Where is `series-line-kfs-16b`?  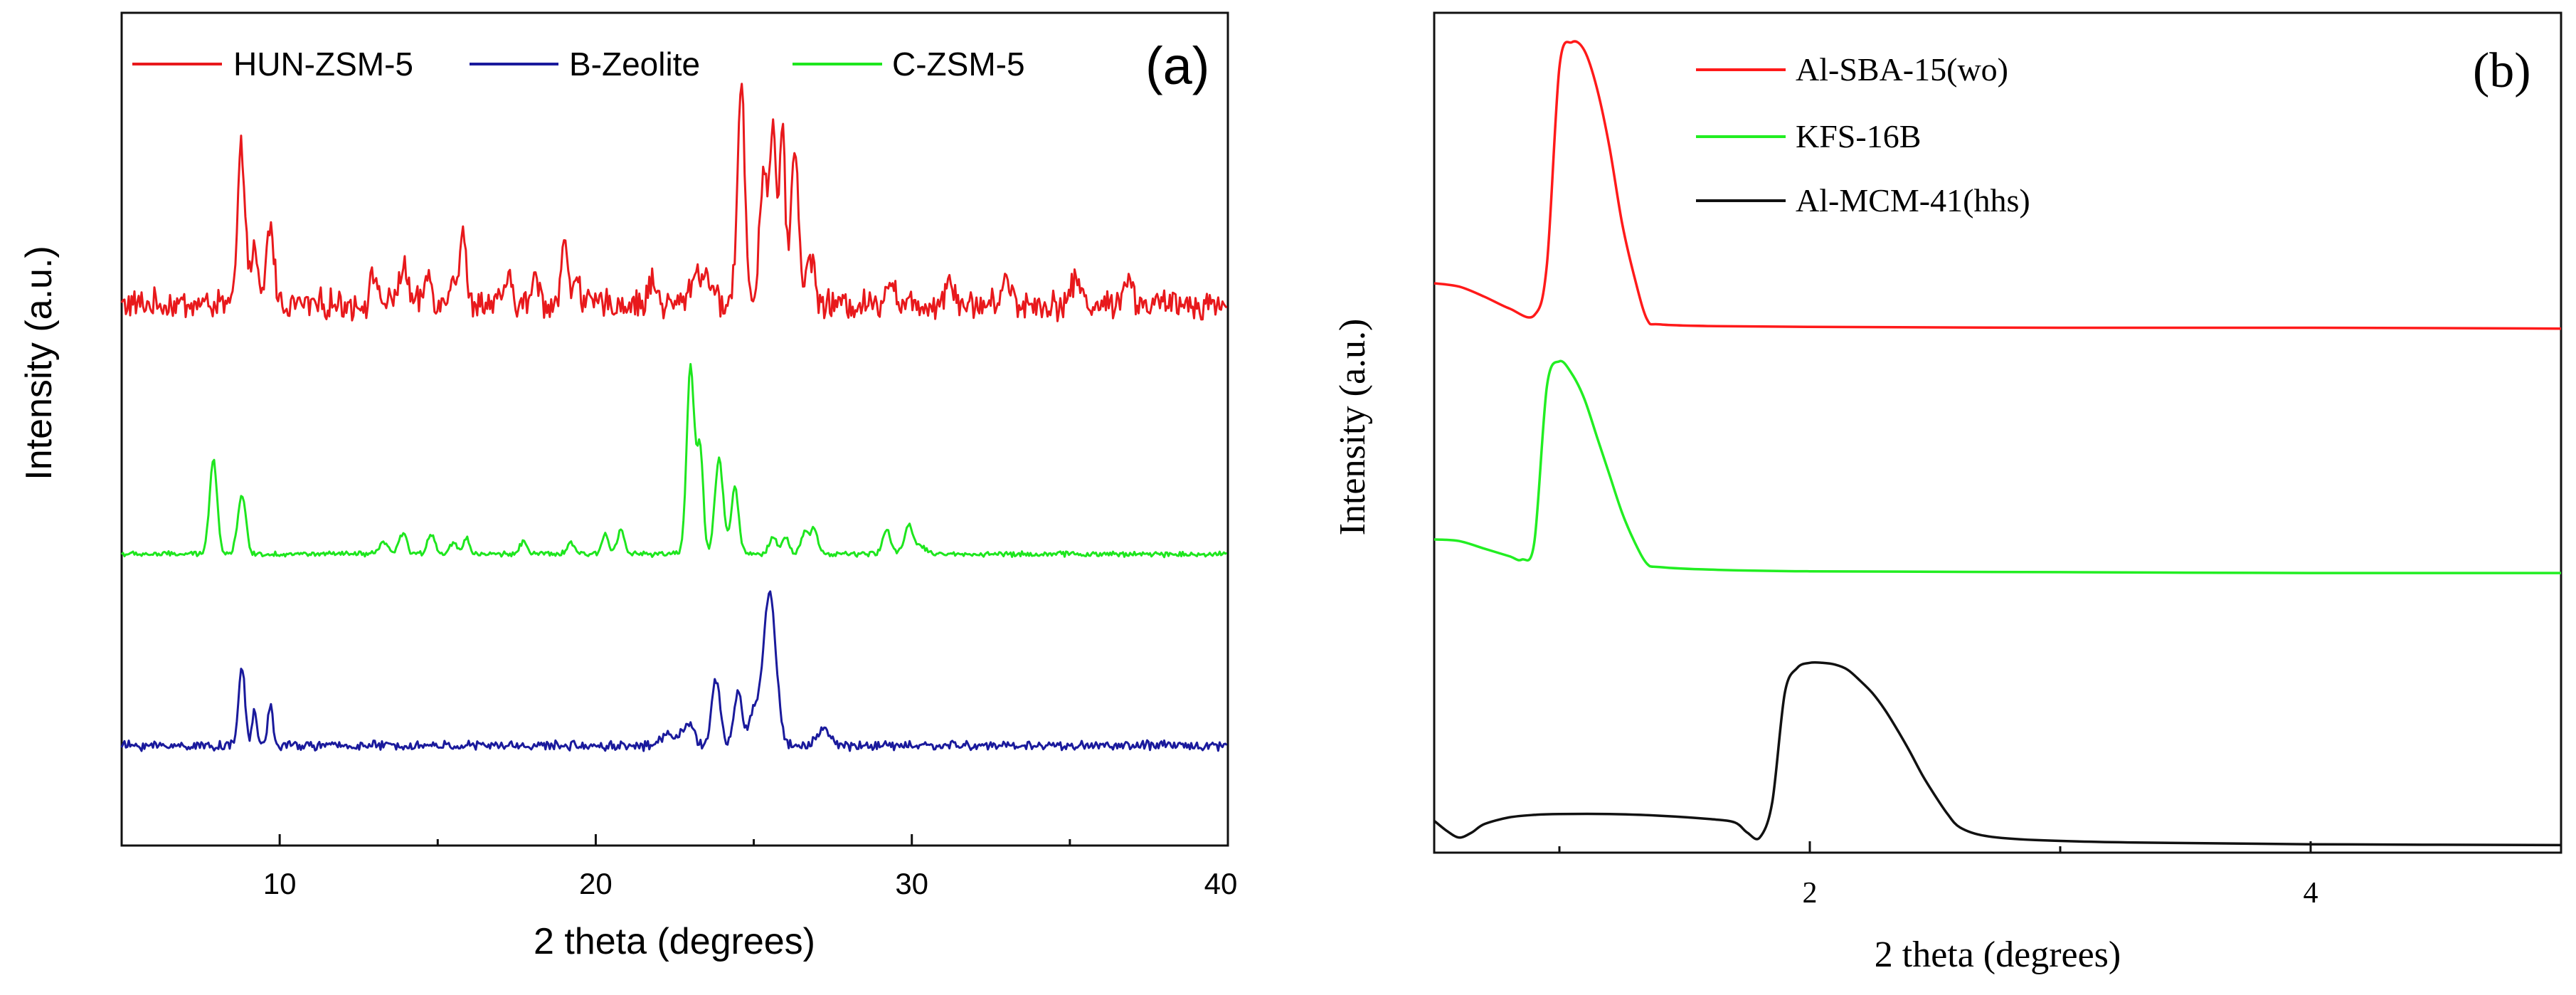 series-line-kfs-16b is located at coordinates (1998, 466).